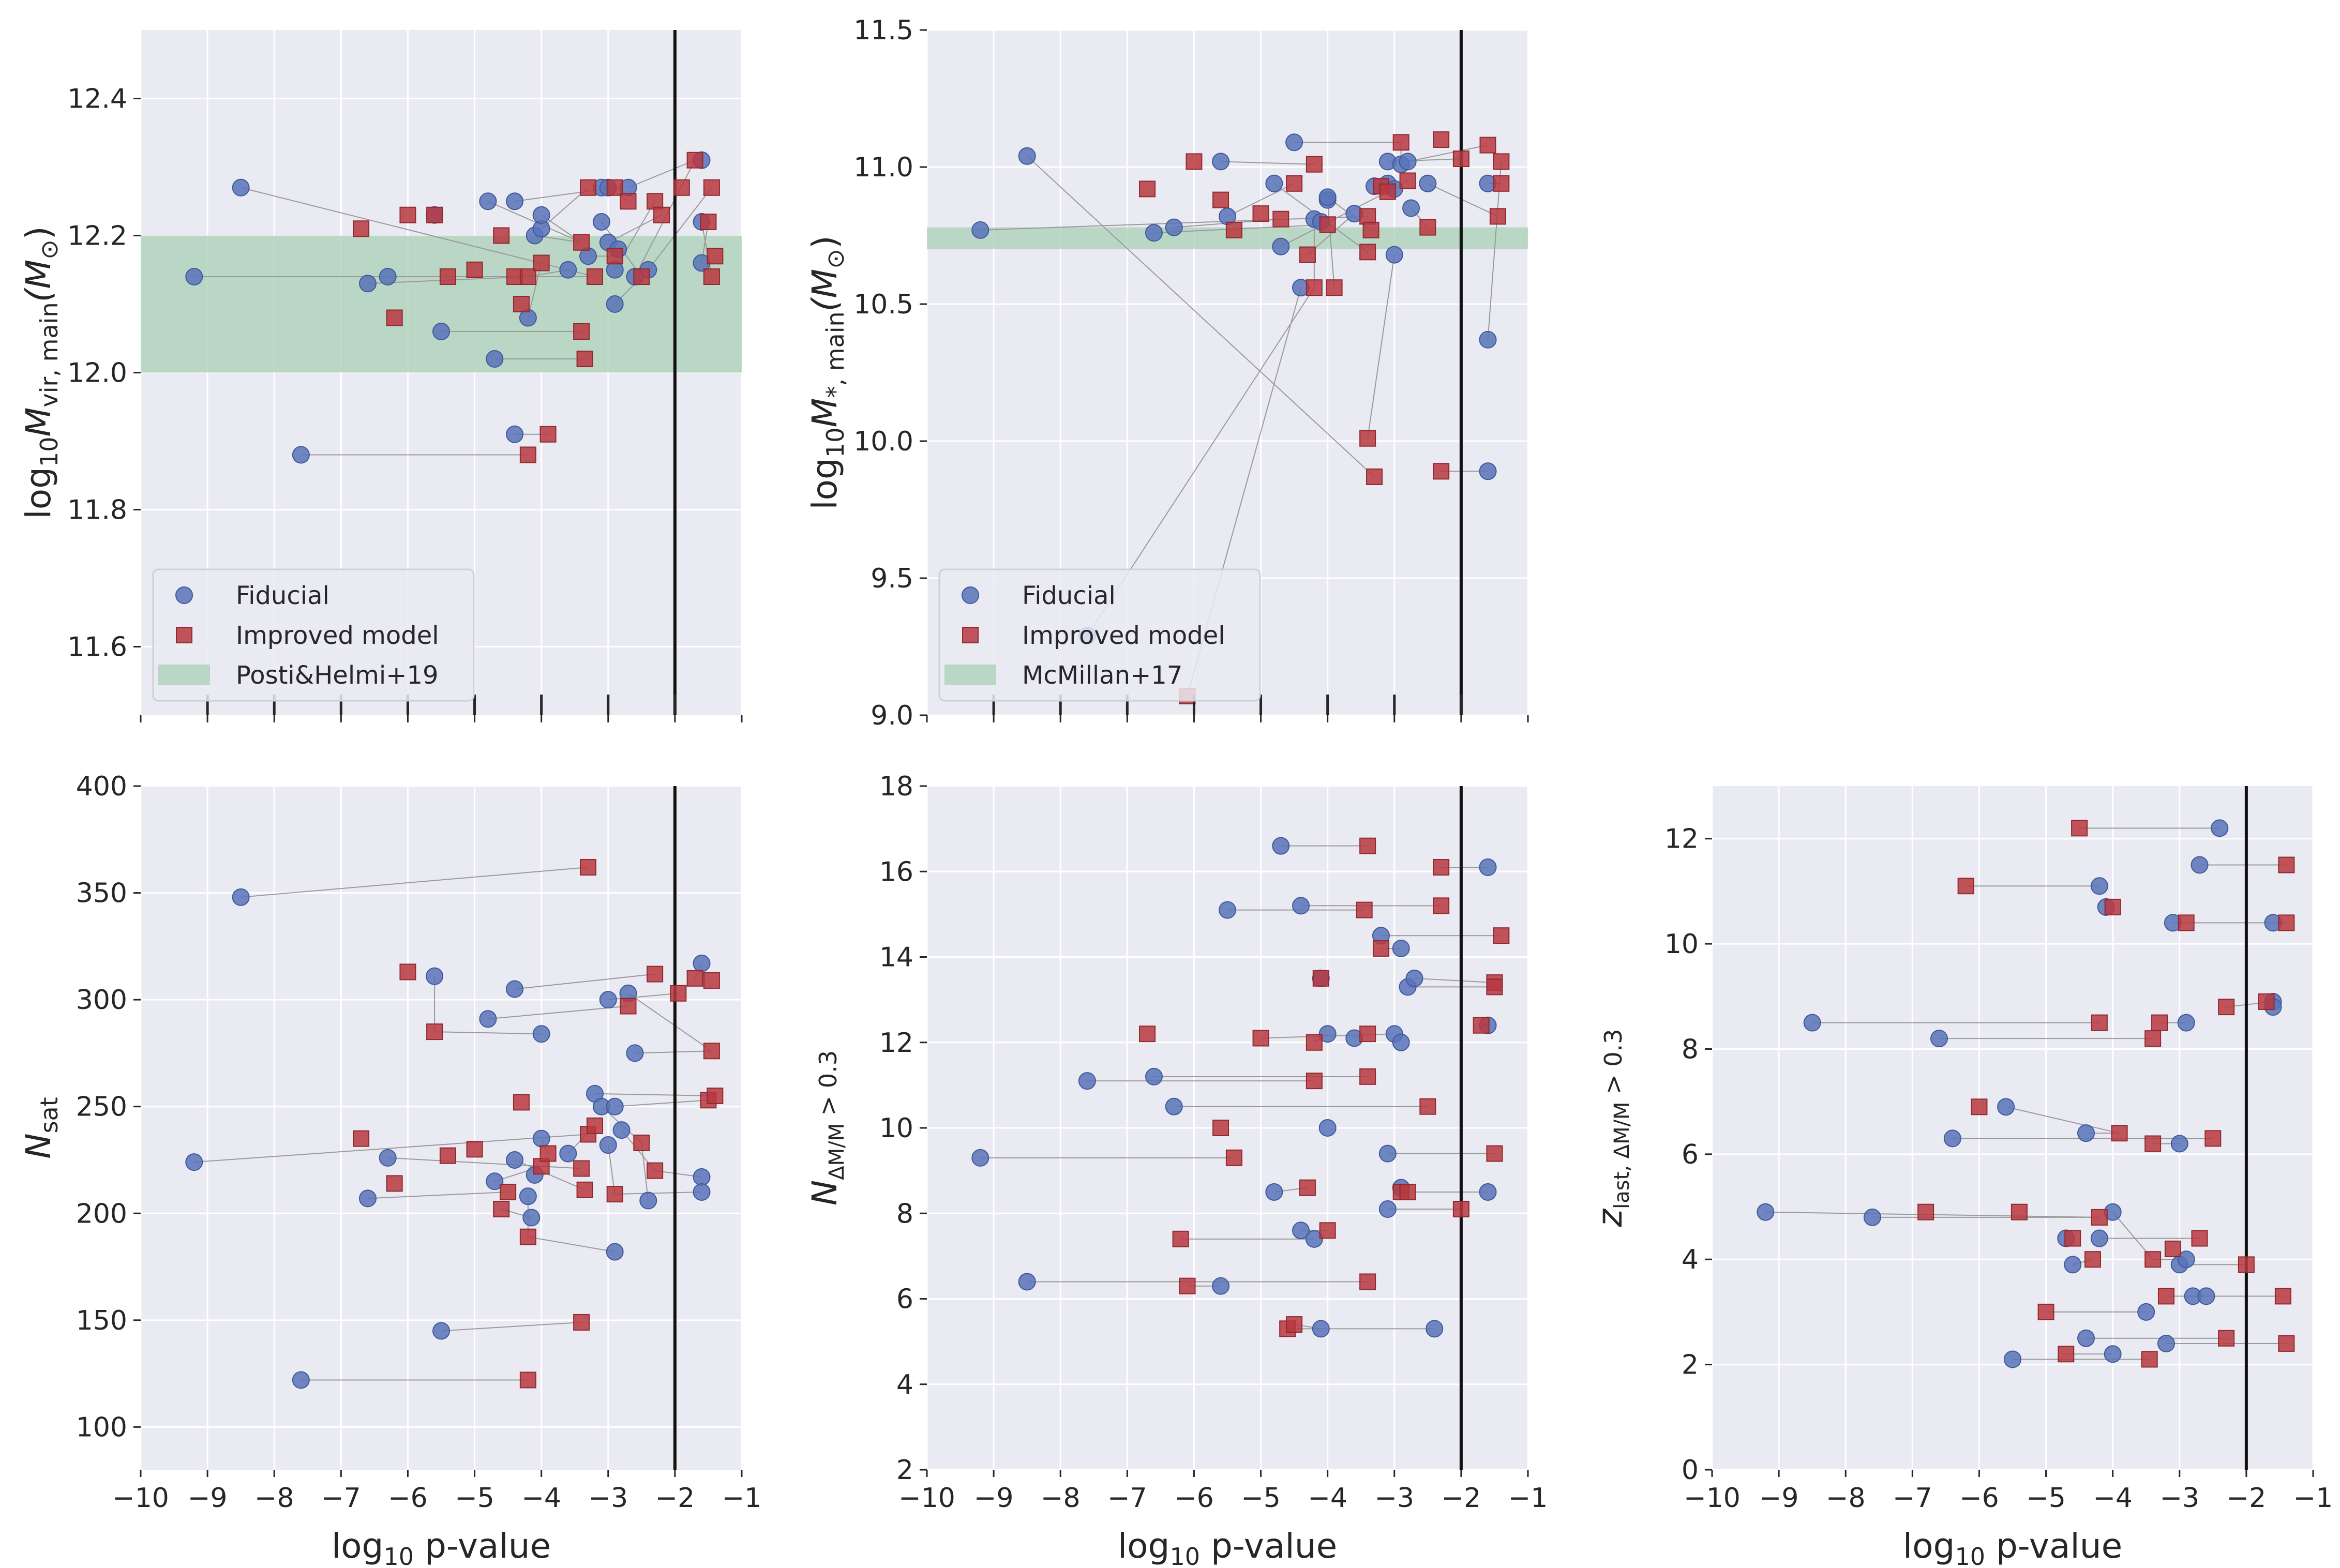 The image size is (2340, 1568). Describe the element at coordinates (2313, 1498) in the screenshot. I see `x-tick-label: −1` at that location.